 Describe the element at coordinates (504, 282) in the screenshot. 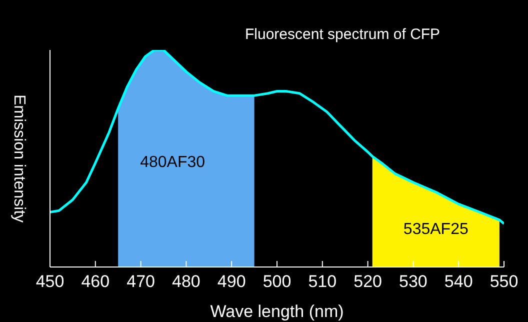

I see `x-tick-label: 550` at that location.